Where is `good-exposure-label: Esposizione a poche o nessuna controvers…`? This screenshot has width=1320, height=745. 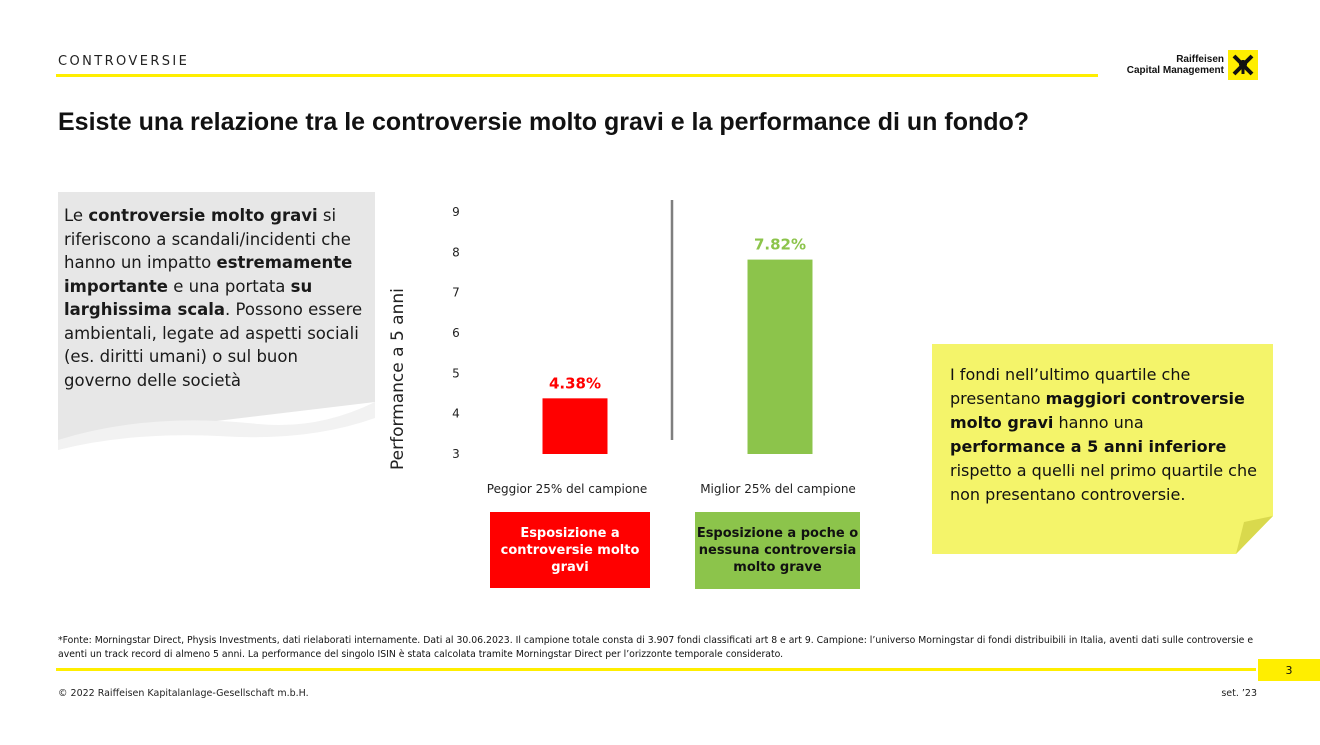 good-exposure-label: Esposizione a poche o nessuna controvers… is located at coordinates (777, 550).